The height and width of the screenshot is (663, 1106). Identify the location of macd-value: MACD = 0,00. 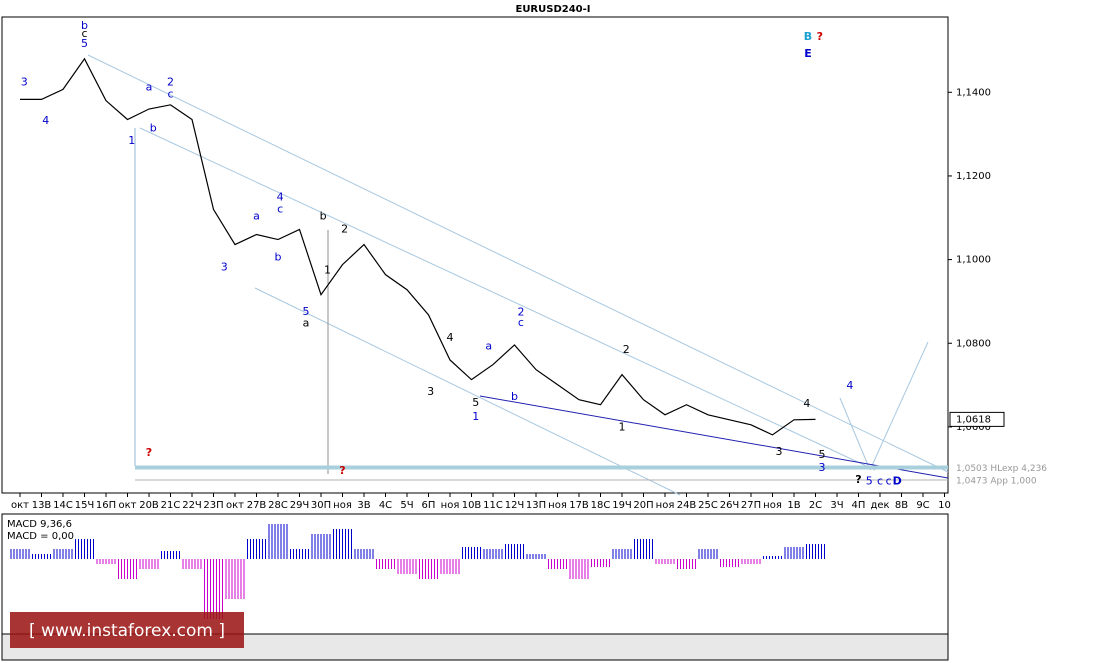
(40, 536).